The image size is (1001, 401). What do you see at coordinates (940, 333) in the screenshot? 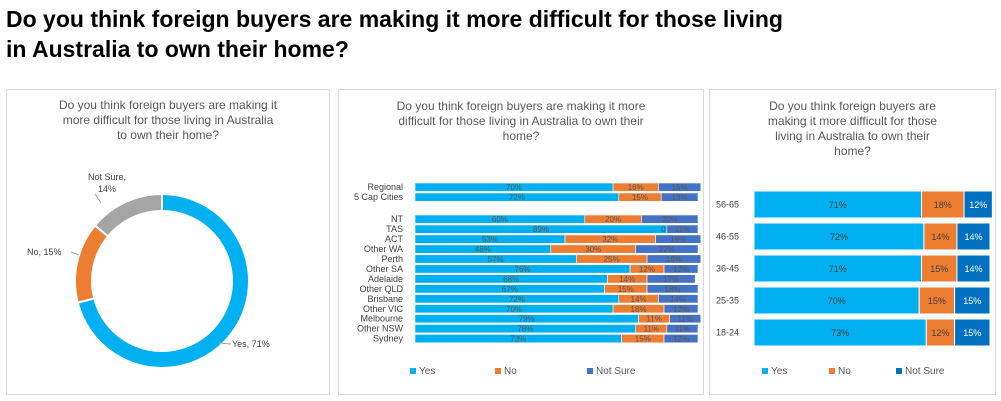
I see `data-label-no-18-24: 12%` at bounding box center [940, 333].